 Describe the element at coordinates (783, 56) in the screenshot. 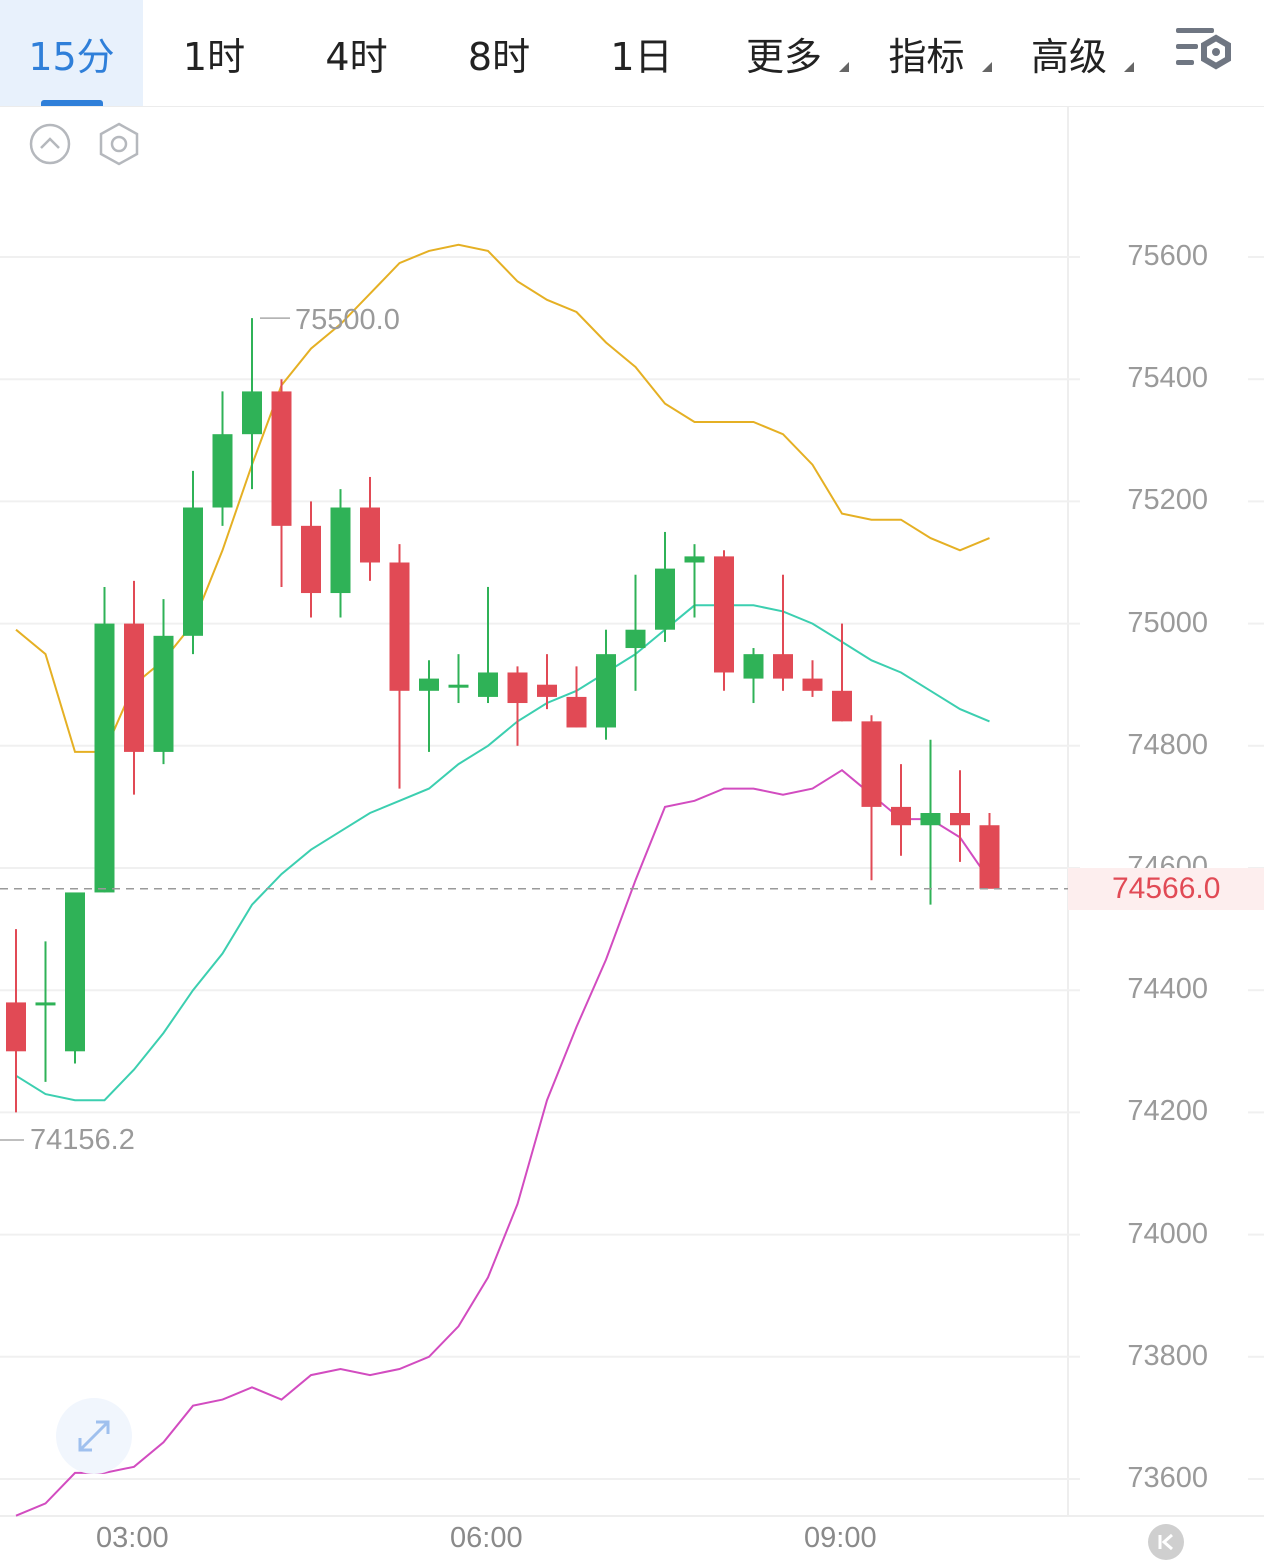

I see `tab-label: 更多` at that location.